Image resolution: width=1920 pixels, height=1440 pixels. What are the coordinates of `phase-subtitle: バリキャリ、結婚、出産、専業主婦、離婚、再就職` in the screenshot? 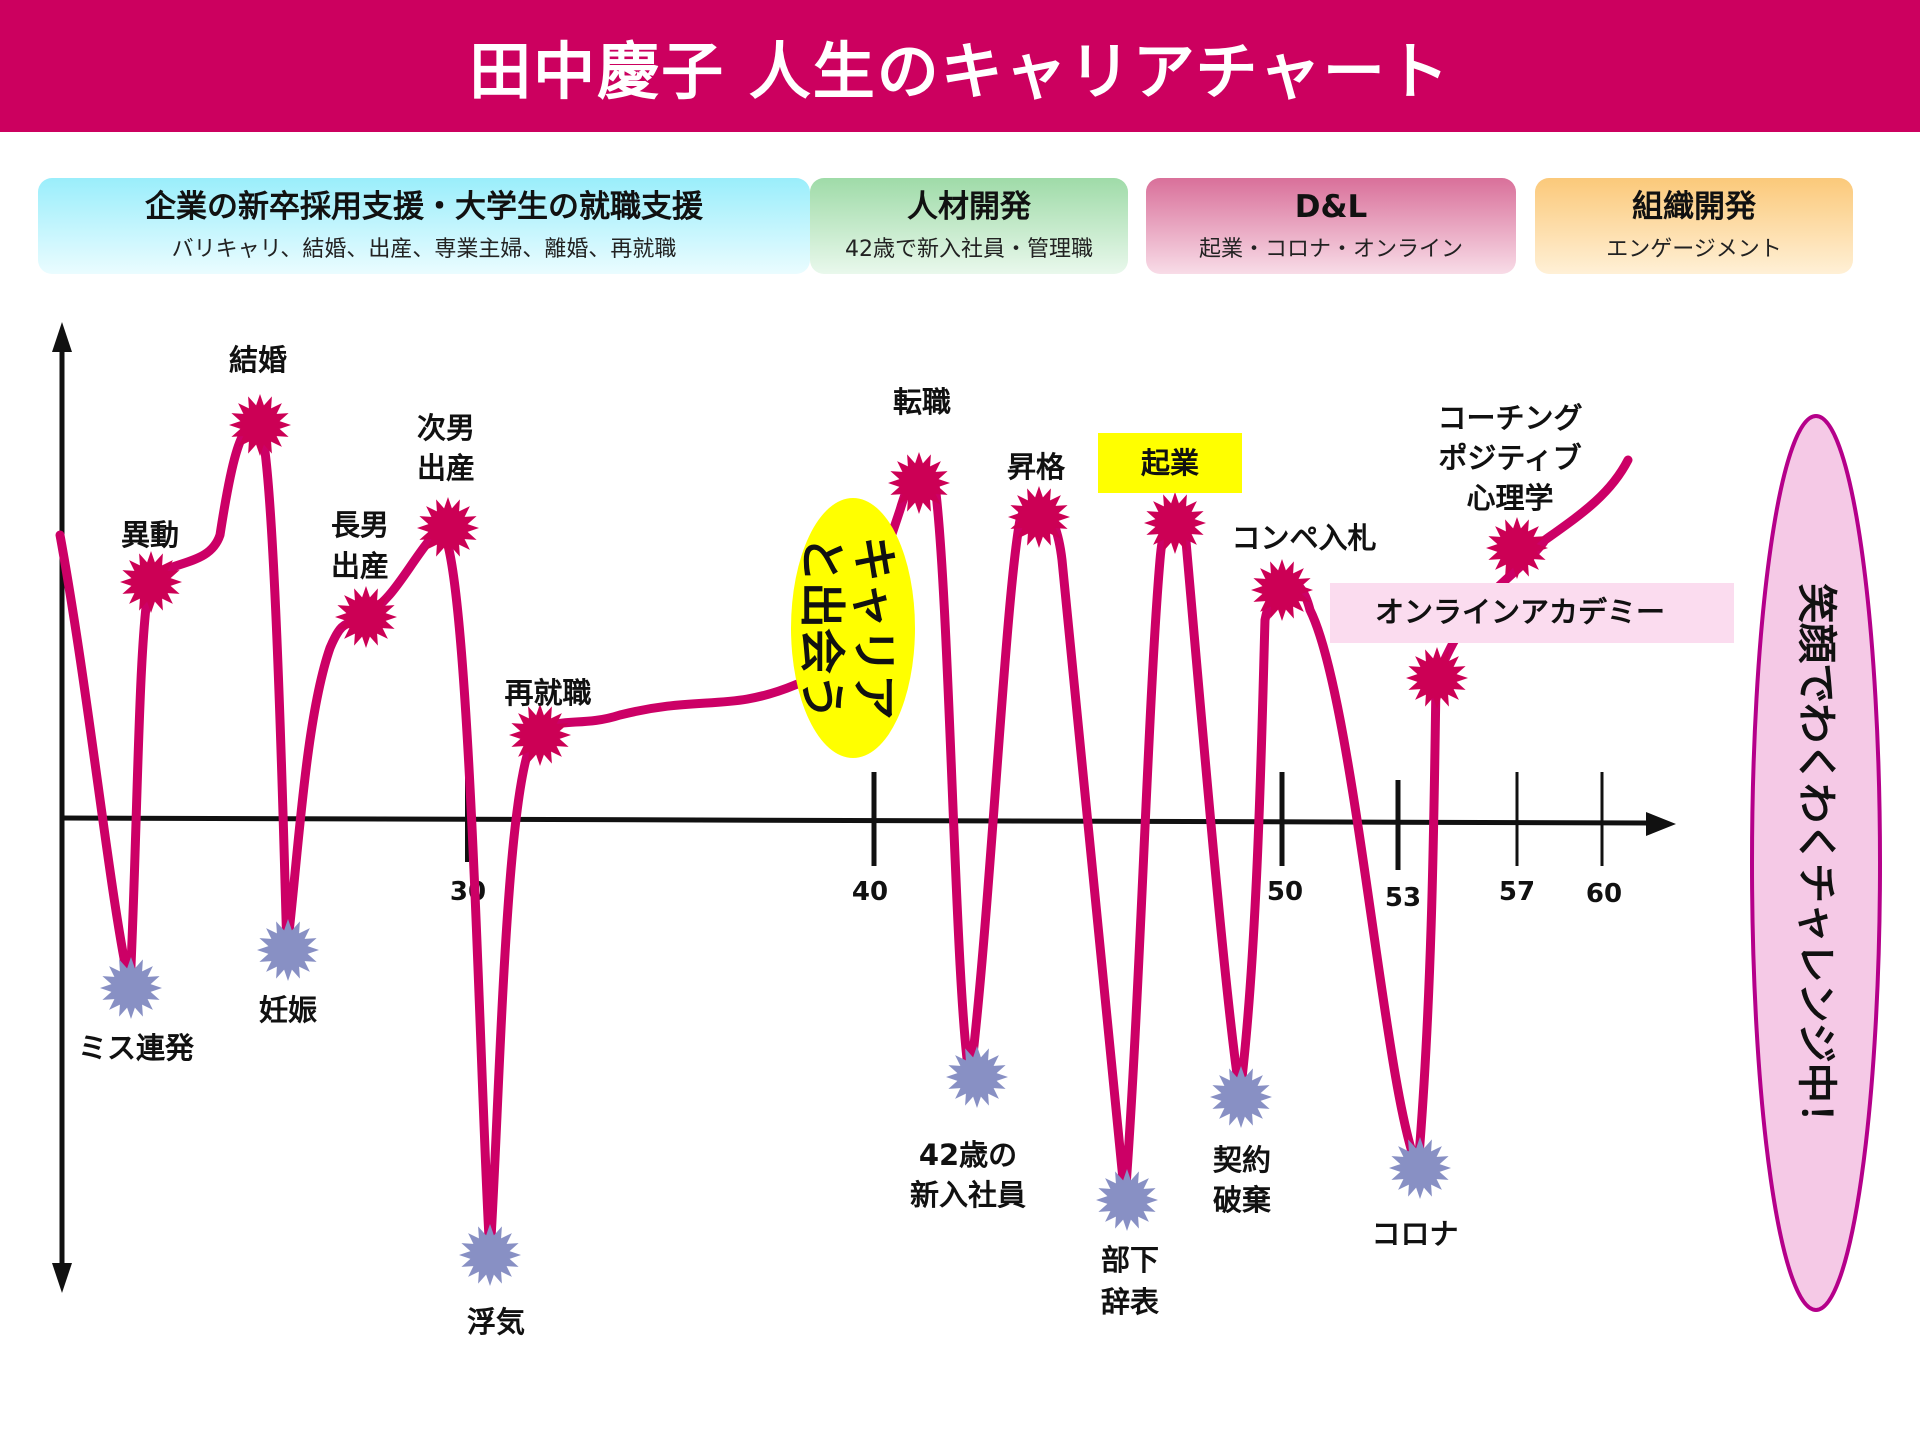 It's located at (424, 249).